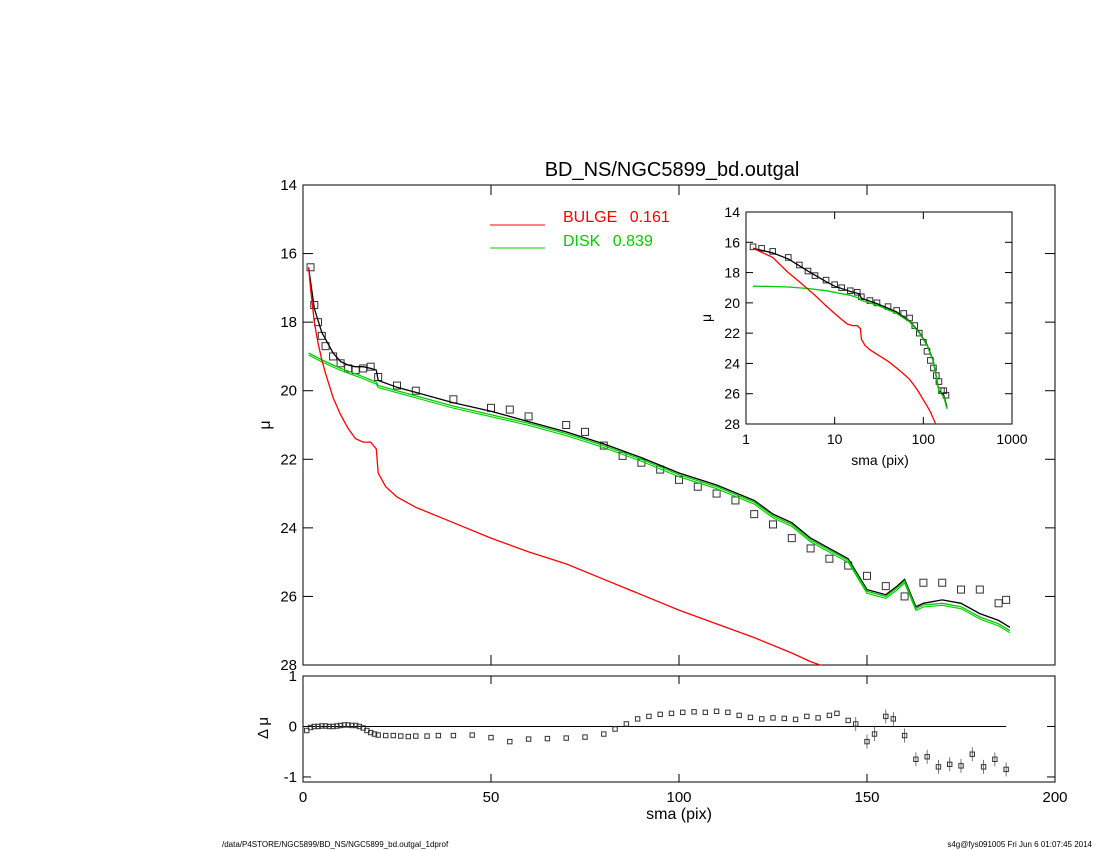 This screenshot has width=1100, height=850. I want to click on x-tick-label: 100, so click(924, 439).